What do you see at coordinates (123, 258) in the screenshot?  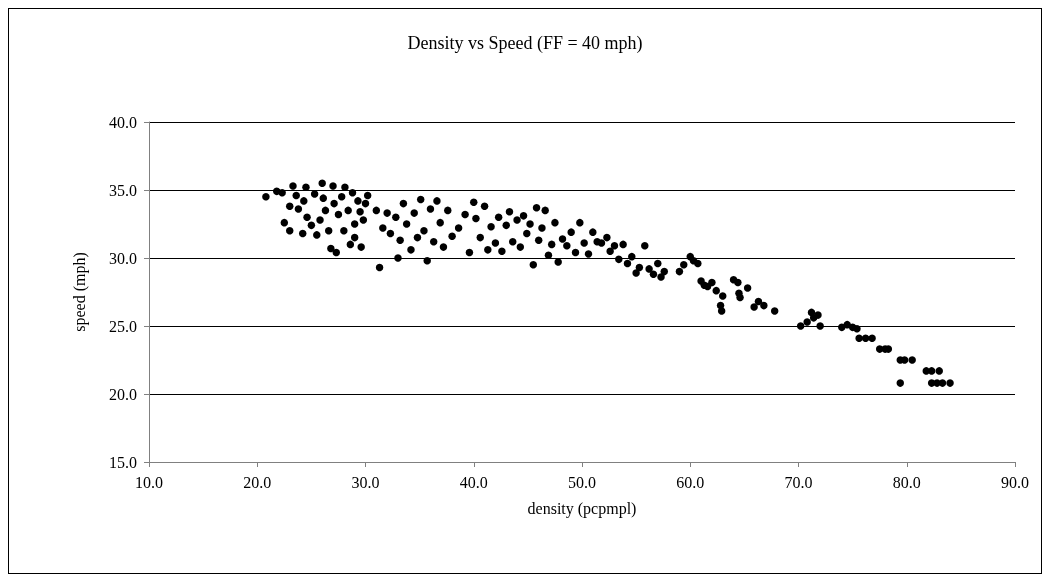 I see `y-tick-label: 30.0` at bounding box center [123, 258].